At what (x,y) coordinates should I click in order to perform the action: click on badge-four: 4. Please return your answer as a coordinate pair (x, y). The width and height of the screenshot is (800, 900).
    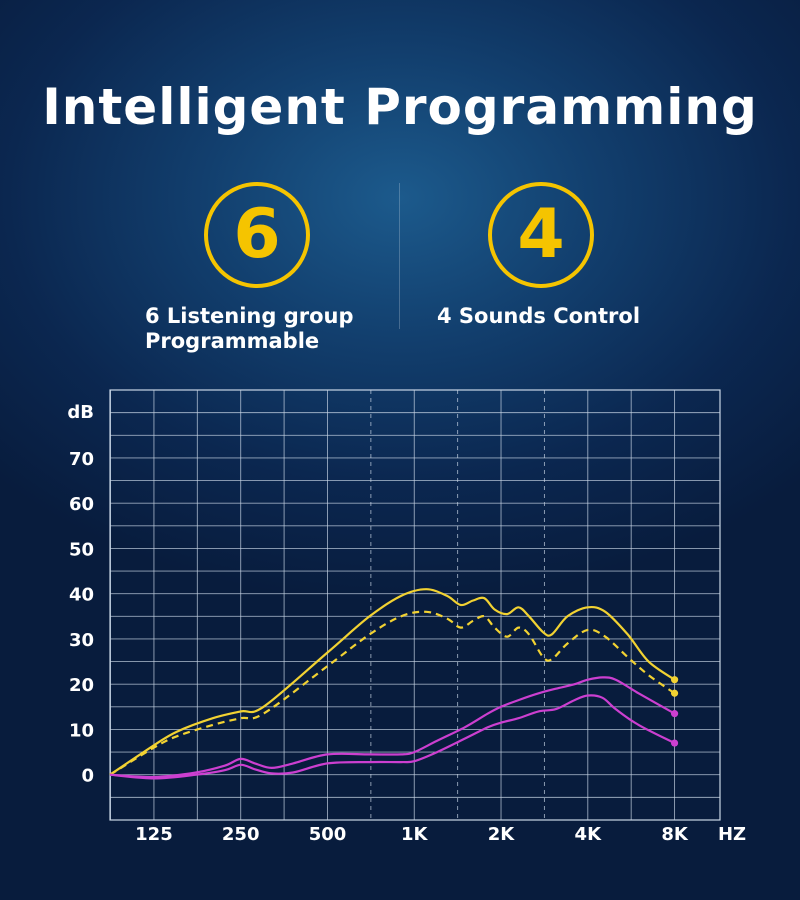
    Looking at the image, I should click on (541, 235).